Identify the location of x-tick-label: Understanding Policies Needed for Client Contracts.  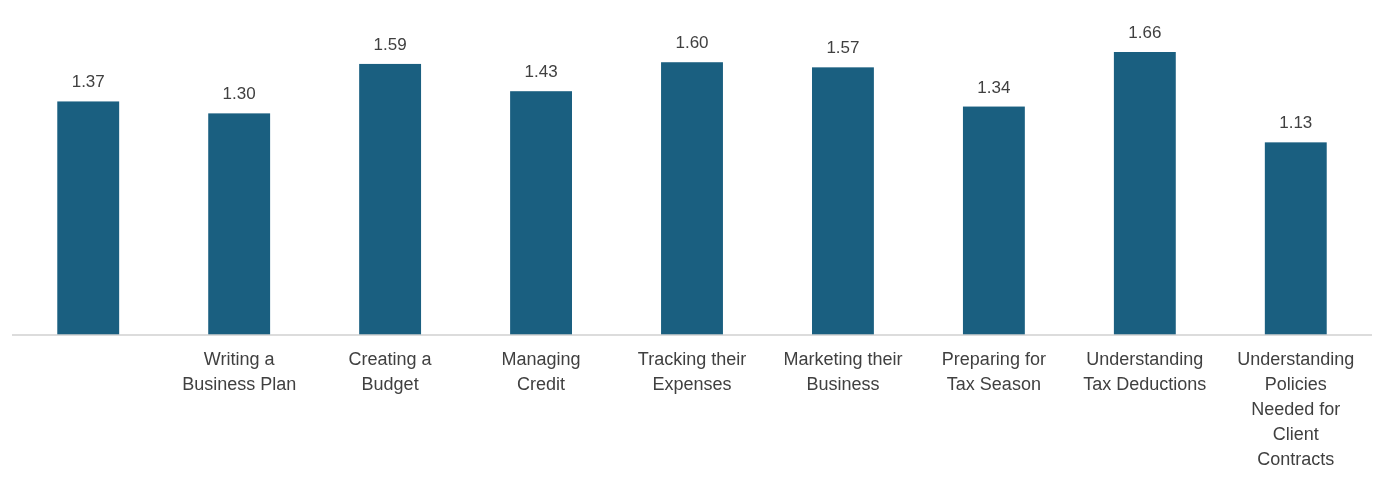
(1296, 409).